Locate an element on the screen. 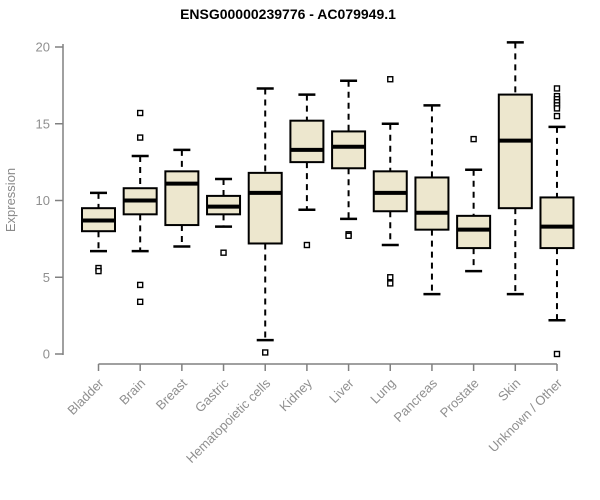 This screenshot has height=500, width=600. outlier-kidney is located at coordinates (307, 245).